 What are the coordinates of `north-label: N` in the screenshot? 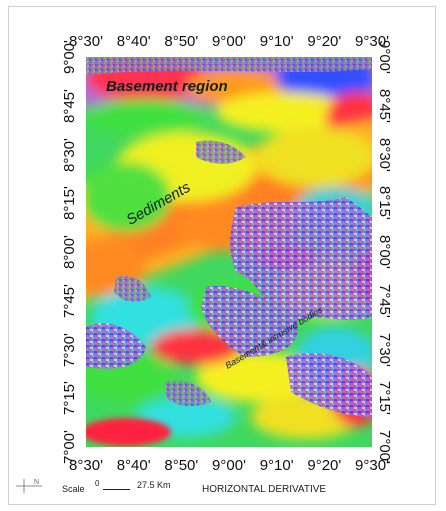 It's located at (36, 482).